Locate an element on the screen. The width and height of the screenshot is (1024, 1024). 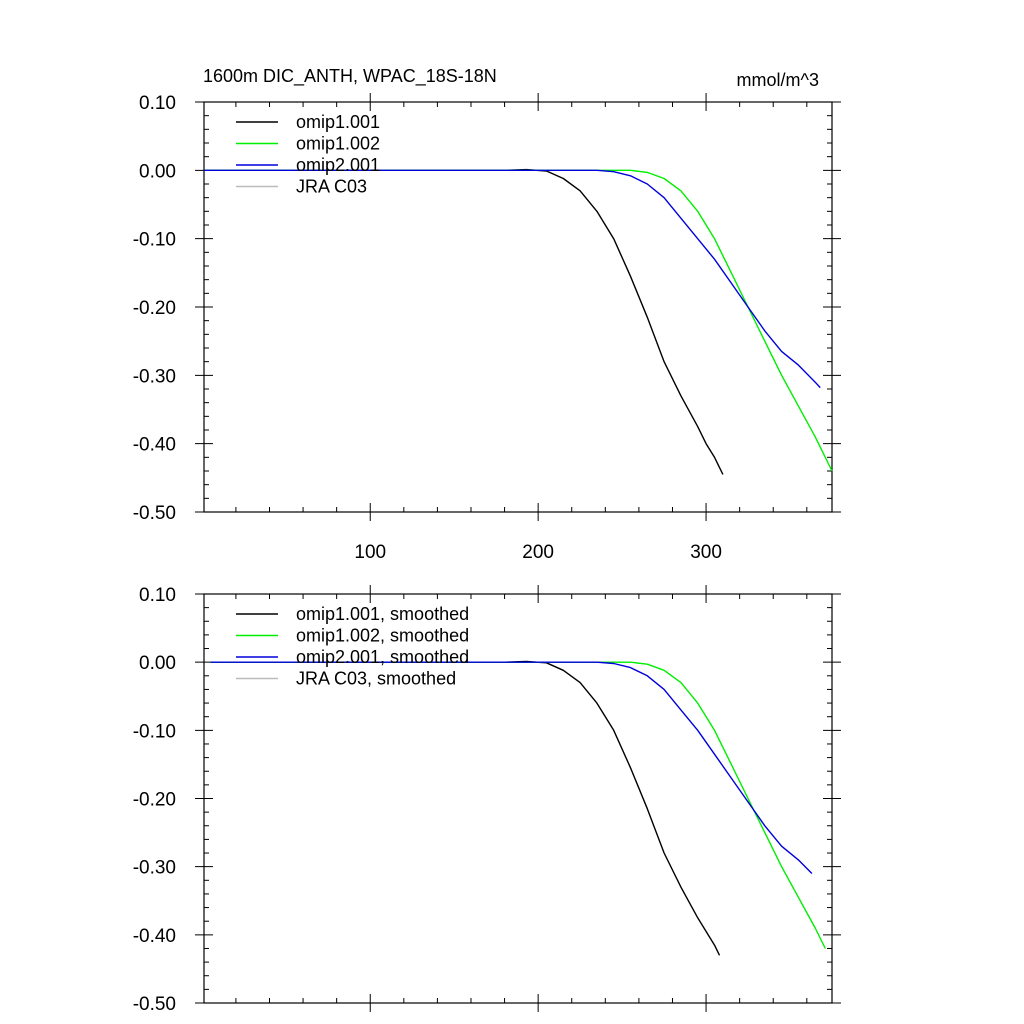
legend-label: JRA C03 is located at coordinates (331, 187).